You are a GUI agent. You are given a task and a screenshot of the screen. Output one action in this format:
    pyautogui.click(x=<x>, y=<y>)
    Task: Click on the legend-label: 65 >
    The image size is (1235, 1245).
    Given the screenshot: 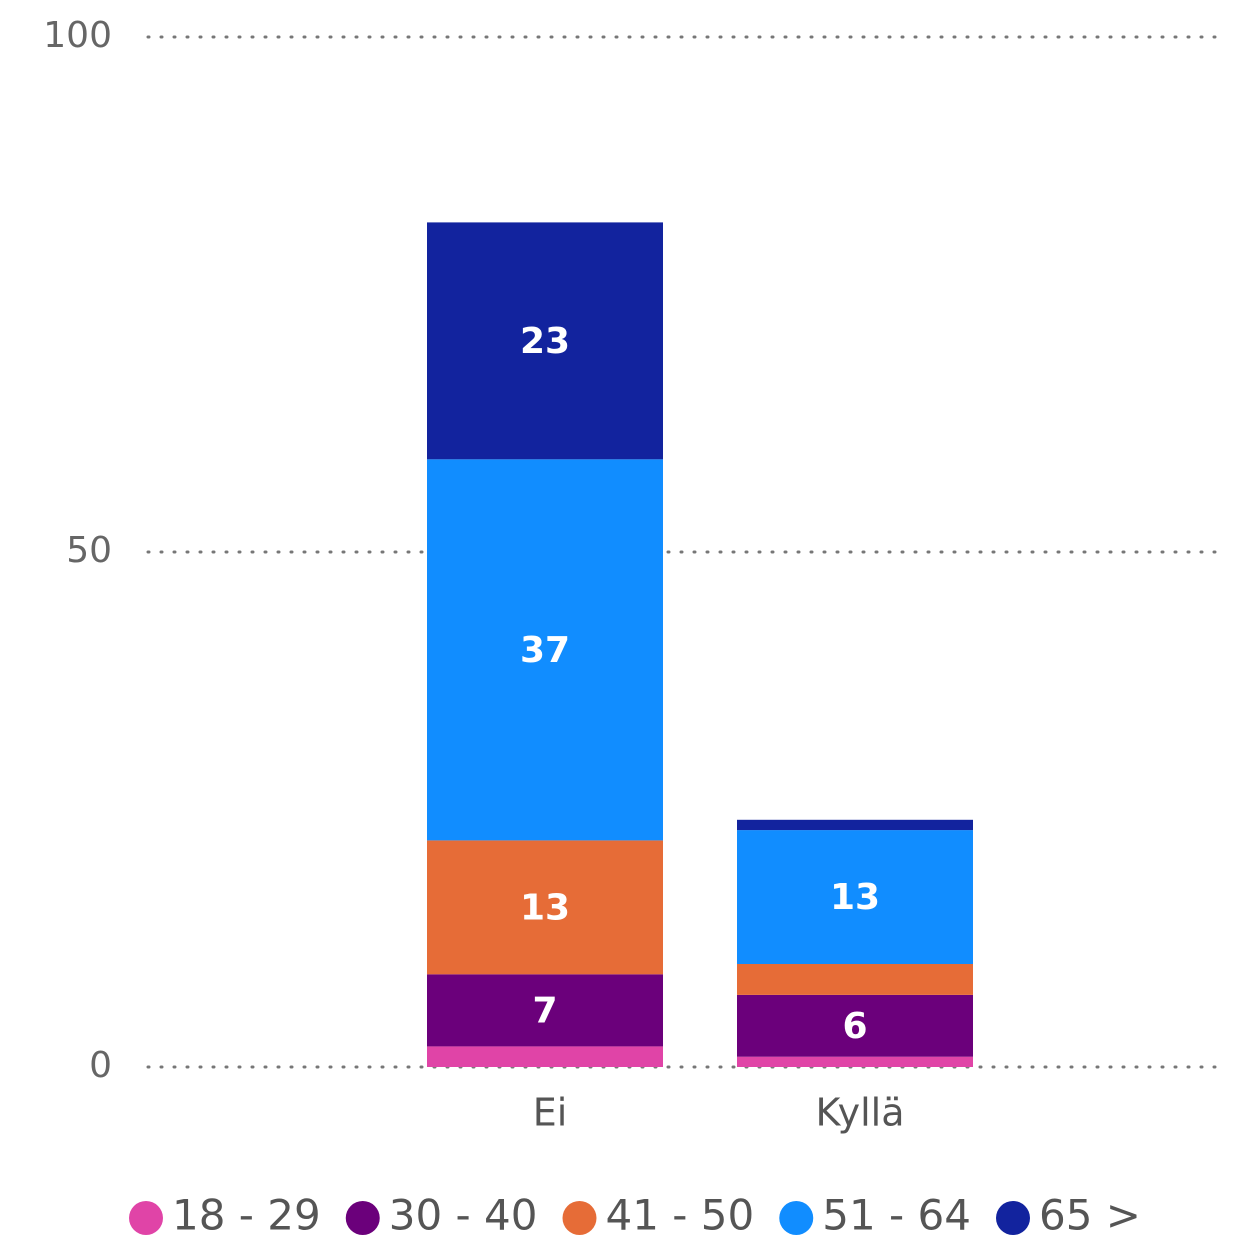 What is the action you would take?
    pyautogui.click(x=1090, y=1215)
    